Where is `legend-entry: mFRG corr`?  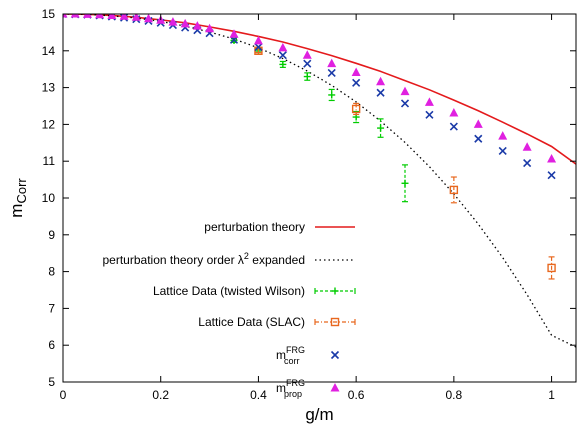 legend-entry: mFRG corr is located at coordinates (308, 355).